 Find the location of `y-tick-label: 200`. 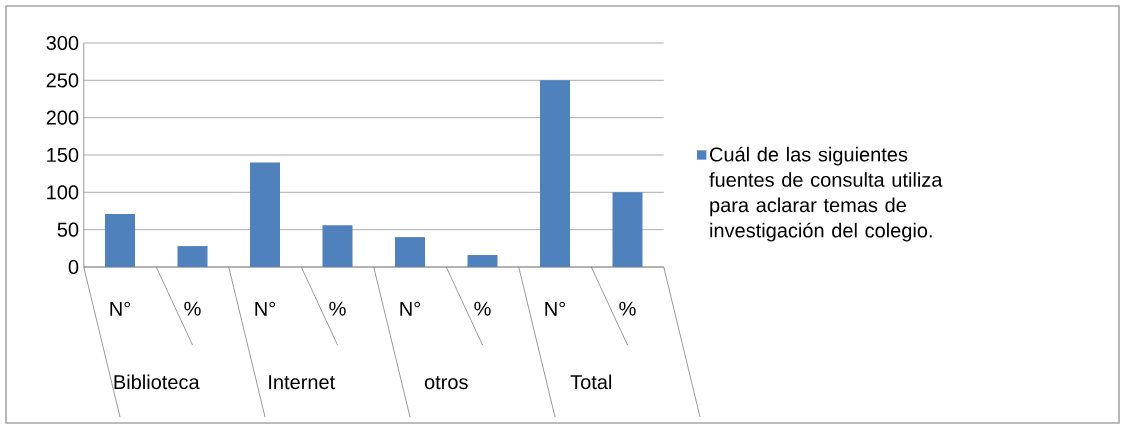

y-tick-label: 200 is located at coordinates (62, 117).